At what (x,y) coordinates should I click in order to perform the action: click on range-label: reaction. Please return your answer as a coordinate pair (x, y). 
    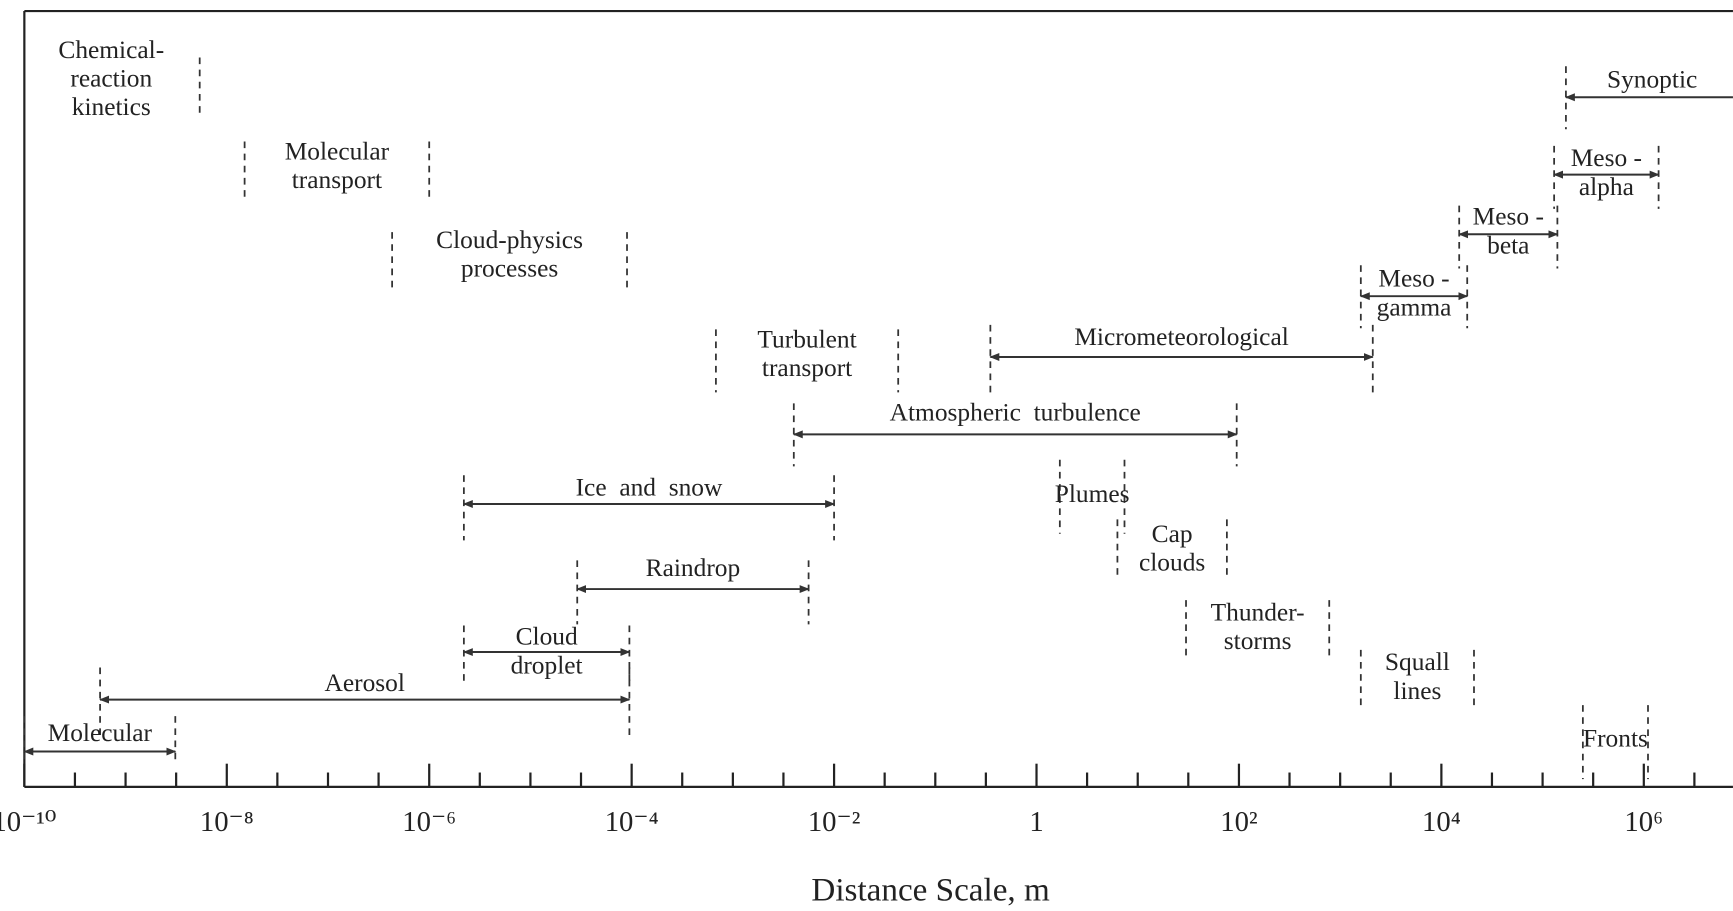
    Looking at the image, I should click on (111, 79).